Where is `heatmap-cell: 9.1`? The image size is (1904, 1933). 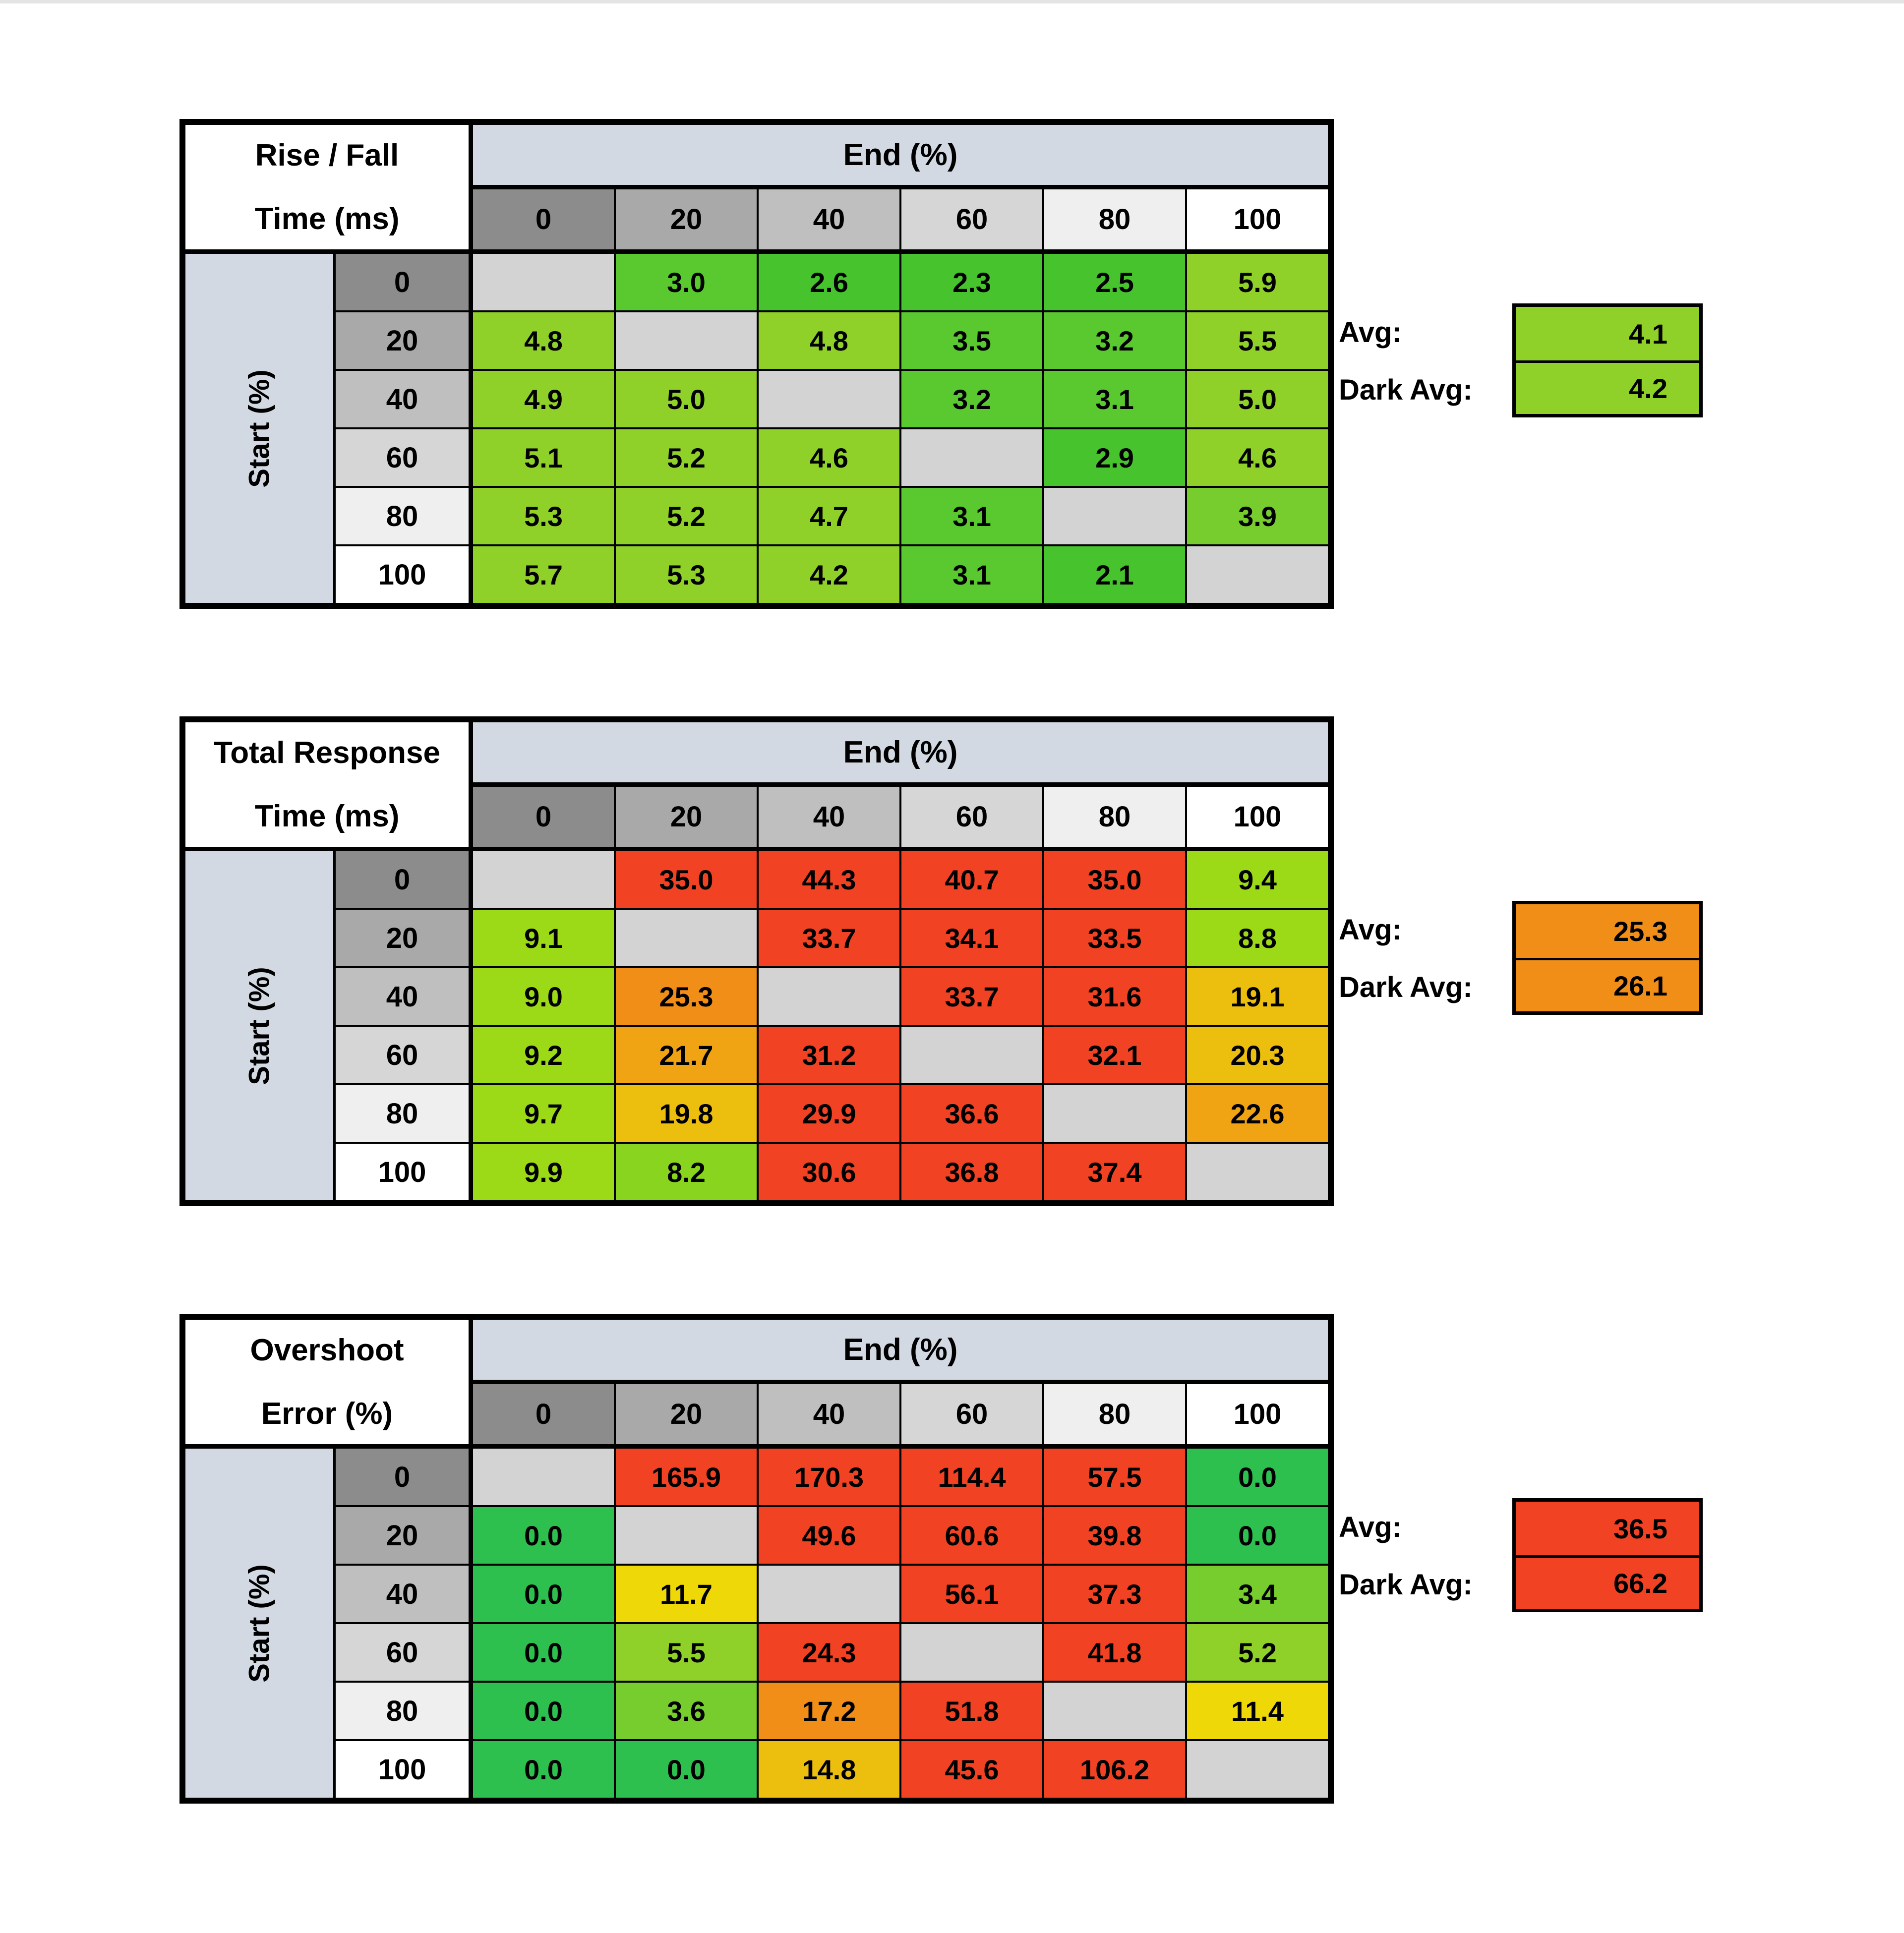
heatmap-cell: 9.1 is located at coordinates (543, 938).